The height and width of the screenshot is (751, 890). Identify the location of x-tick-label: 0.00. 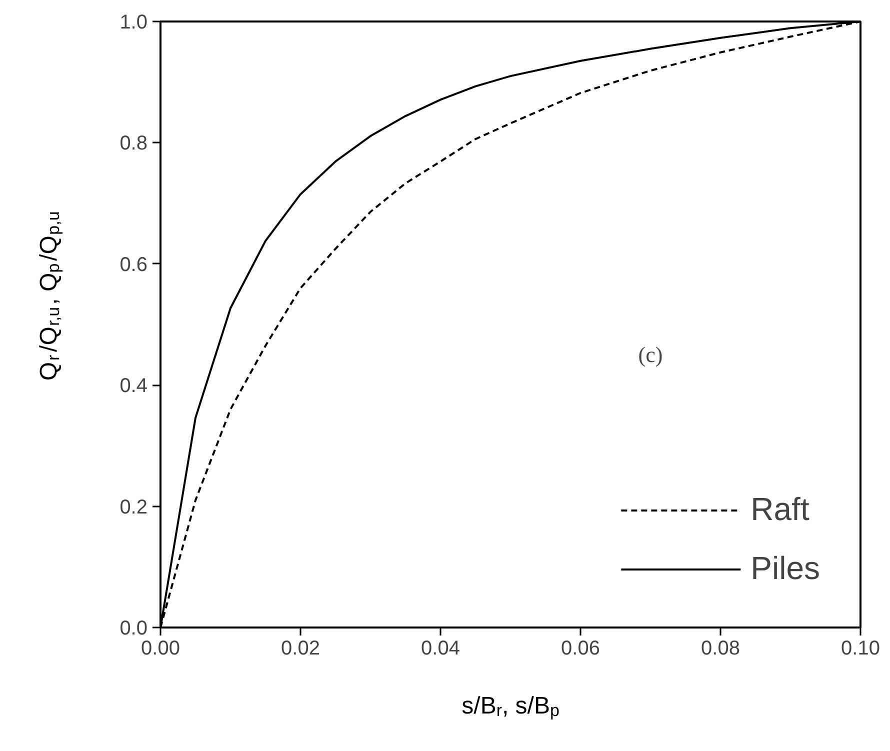
(160, 649).